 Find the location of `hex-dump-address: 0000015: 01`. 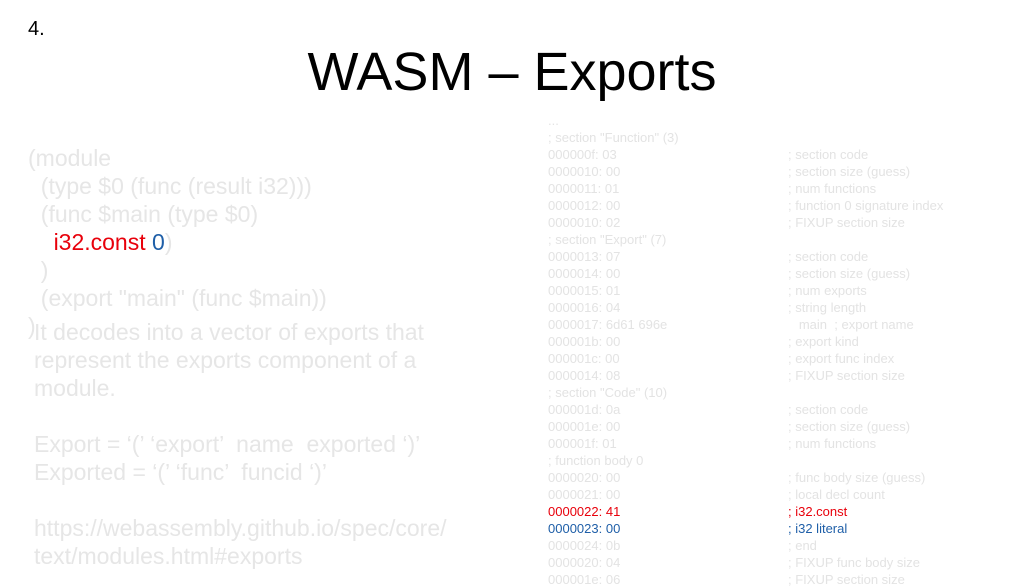

hex-dump-address: 0000015: 01 is located at coordinates (584, 290).